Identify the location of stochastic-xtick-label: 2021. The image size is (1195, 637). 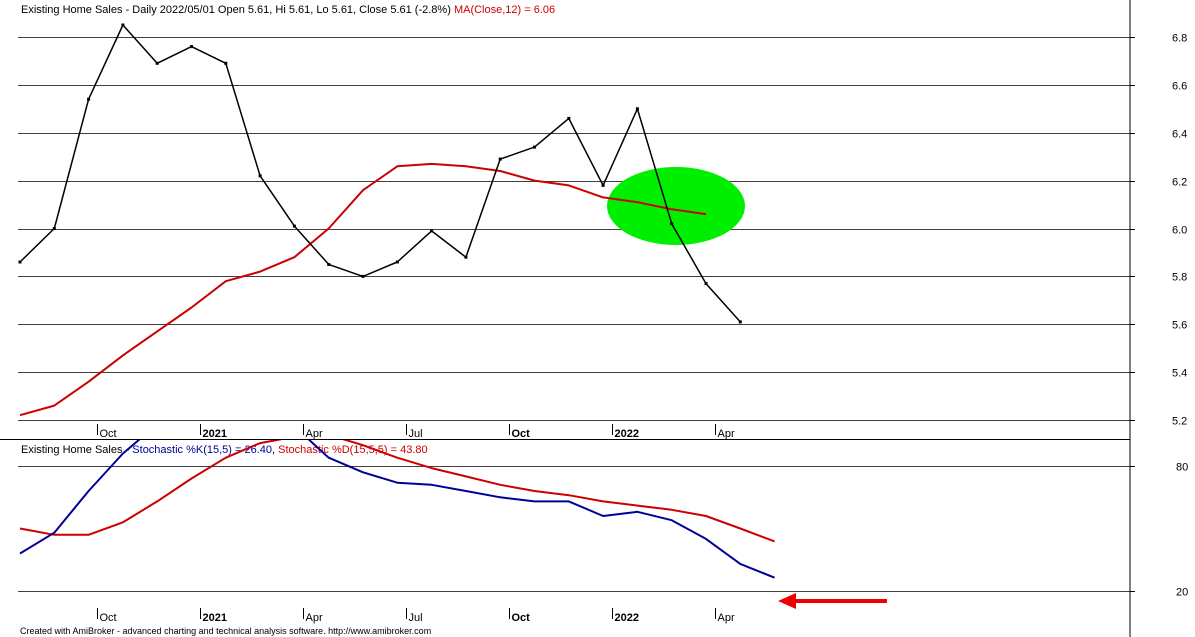
(215, 618).